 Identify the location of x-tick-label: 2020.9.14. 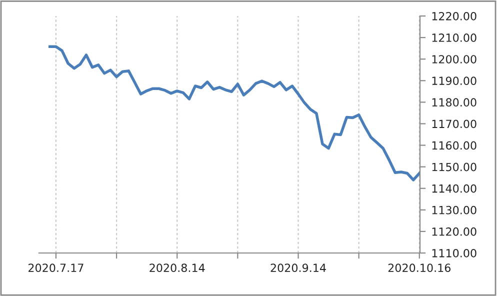
(298, 268).